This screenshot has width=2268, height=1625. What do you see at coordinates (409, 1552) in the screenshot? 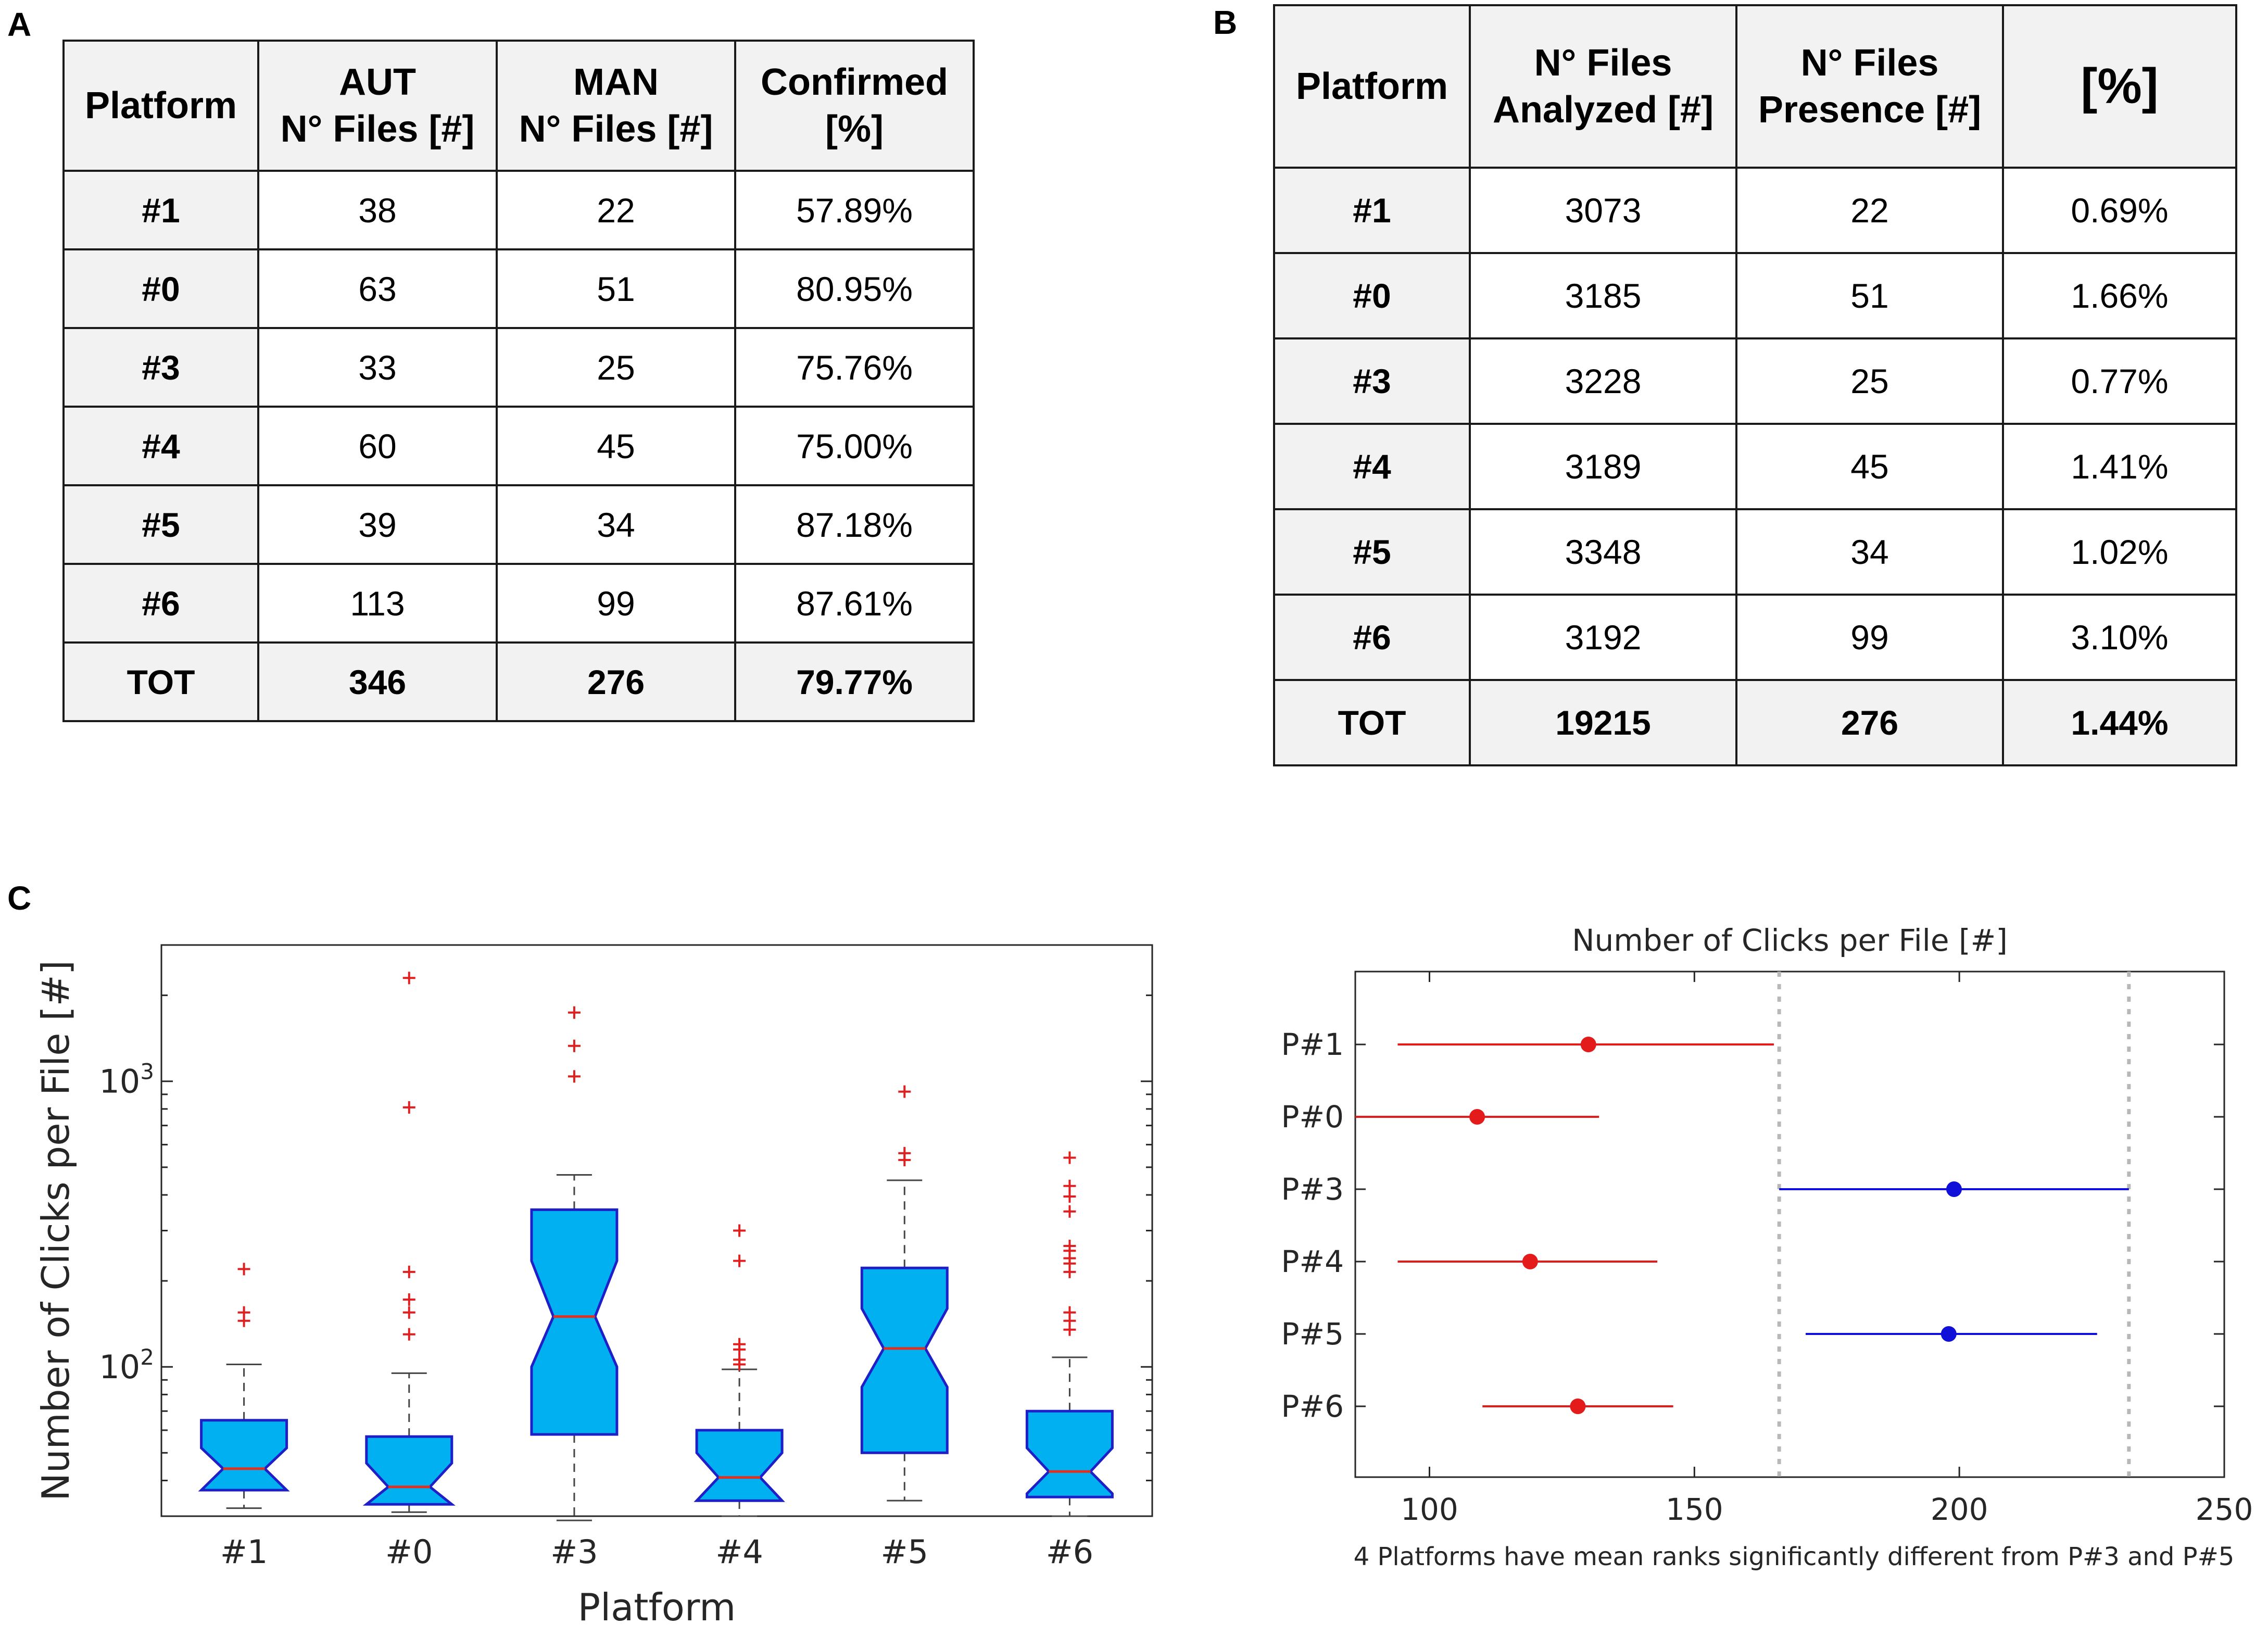
I see `x-tick-label: #0` at bounding box center [409, 1552].